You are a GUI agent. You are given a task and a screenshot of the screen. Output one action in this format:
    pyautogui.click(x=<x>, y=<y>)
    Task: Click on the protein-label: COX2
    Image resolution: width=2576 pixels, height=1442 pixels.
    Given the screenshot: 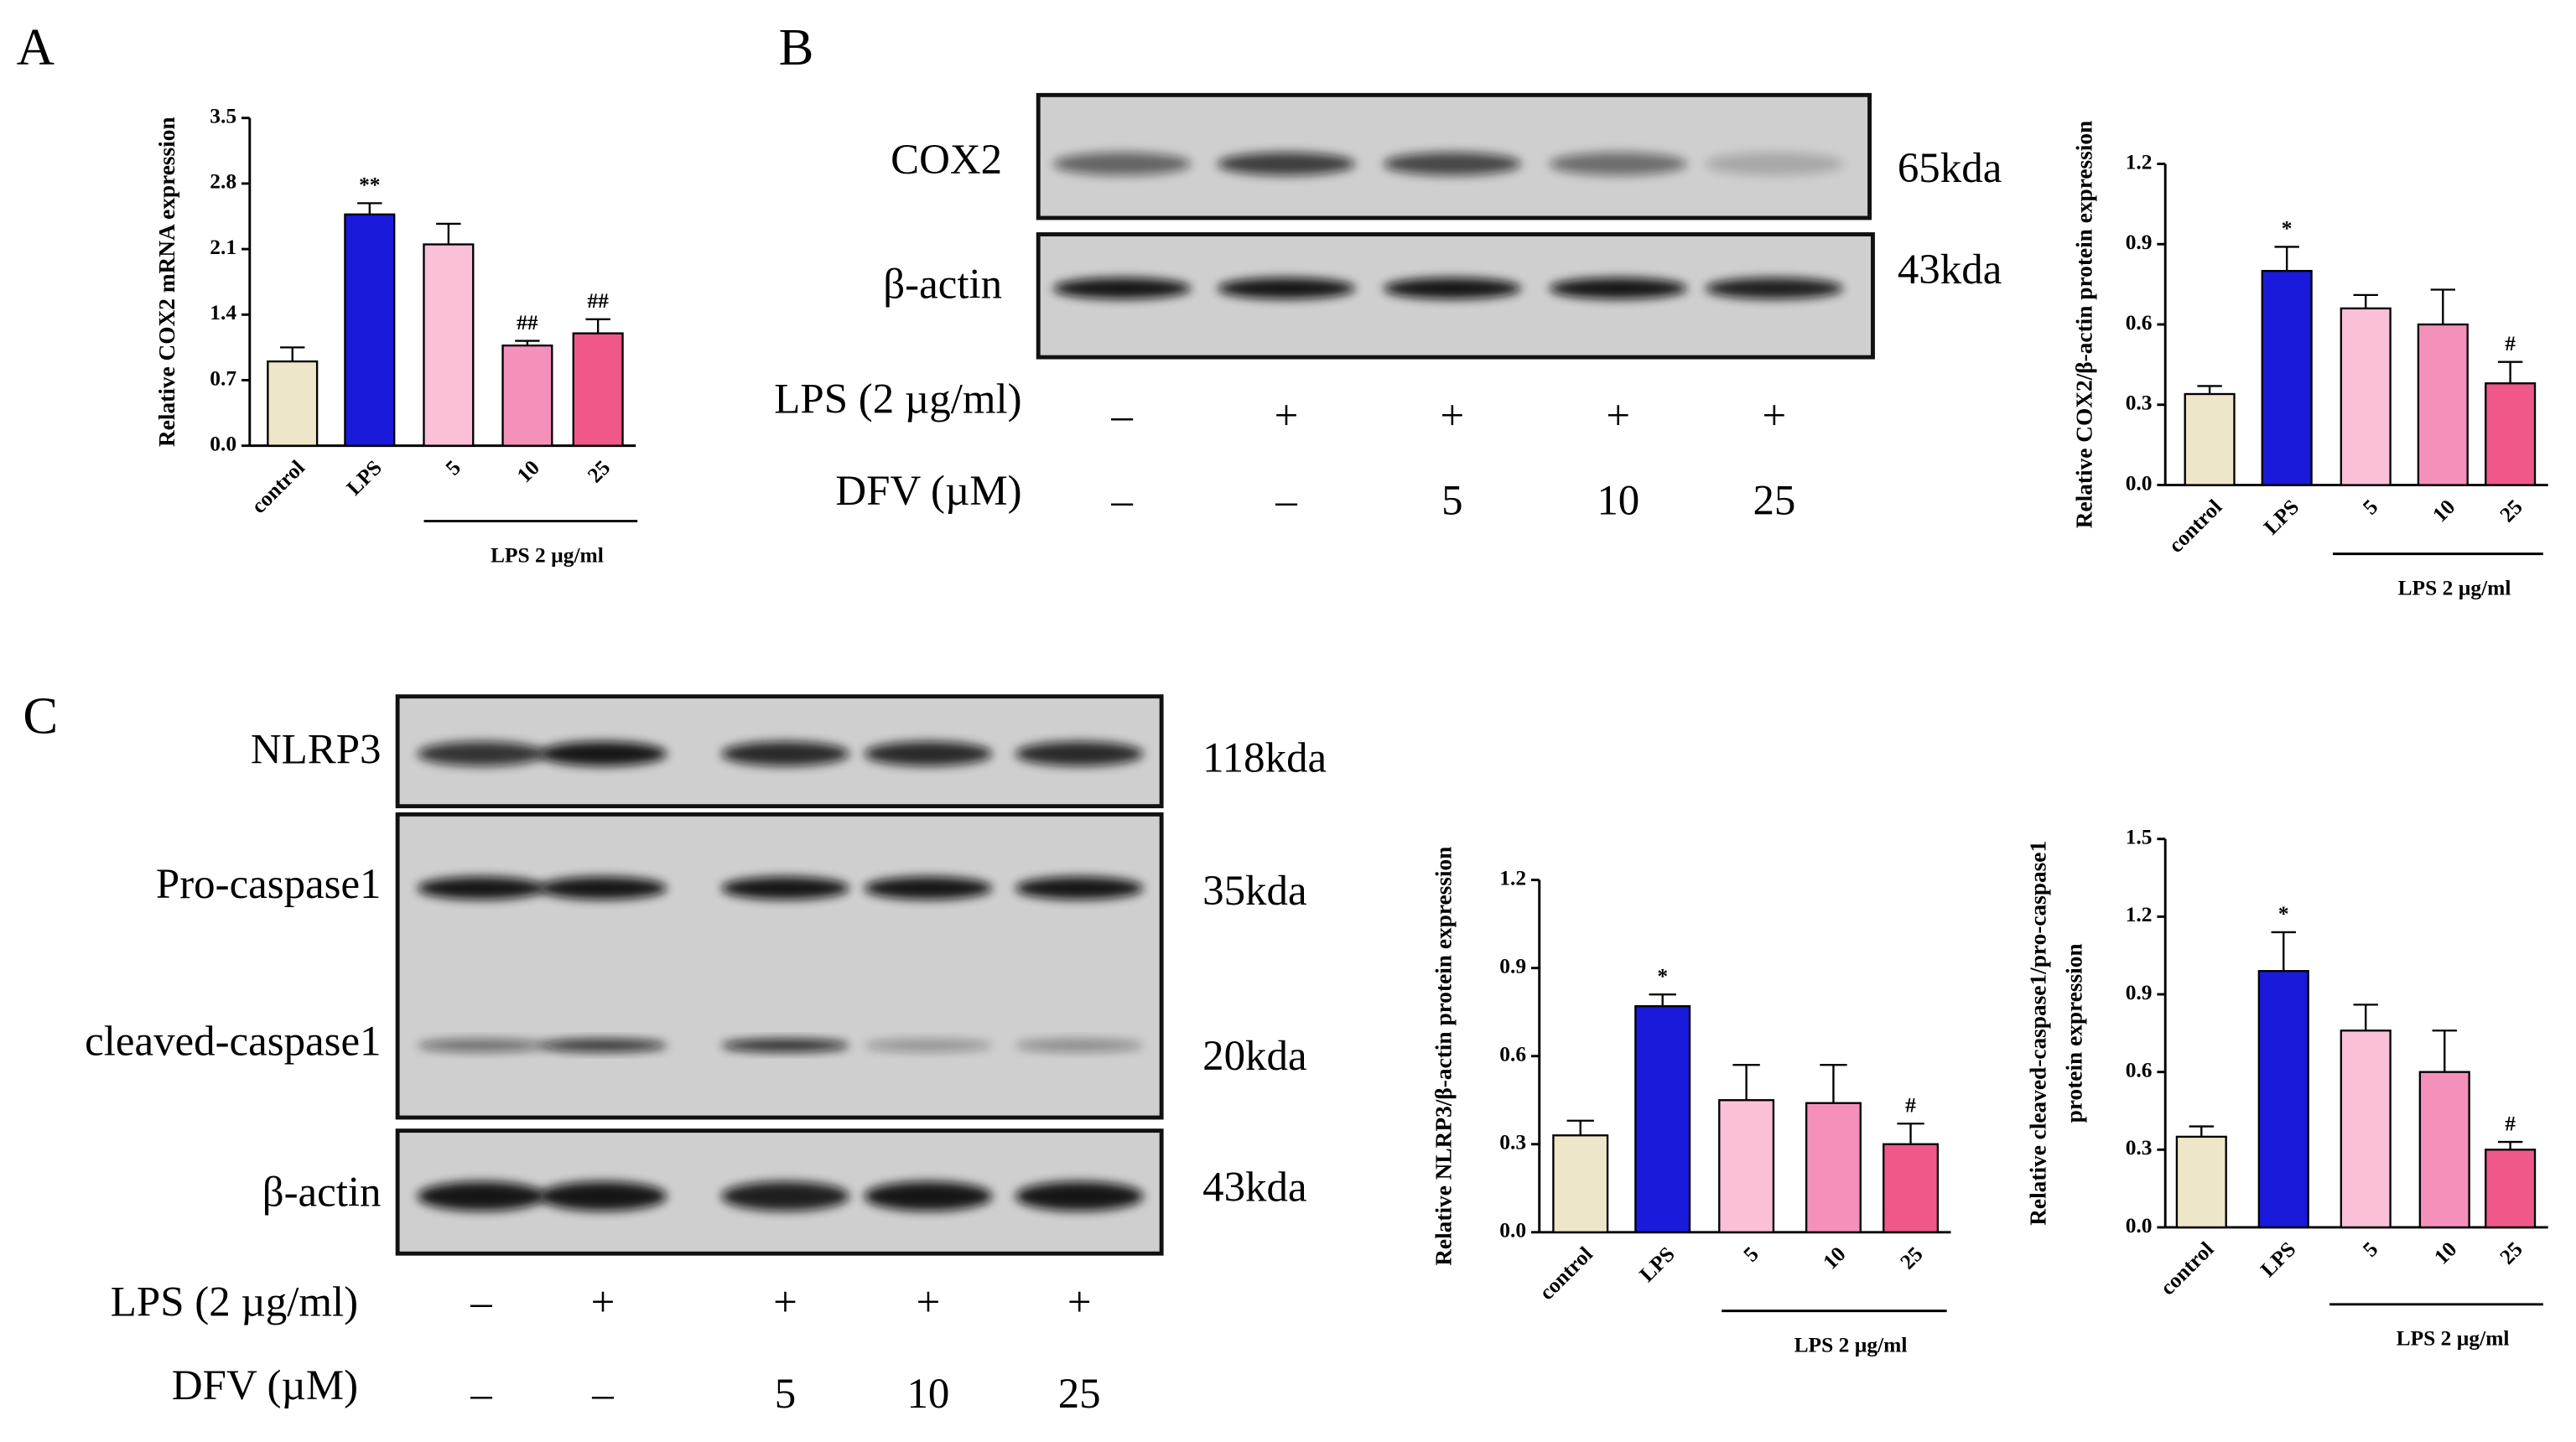 What is the action you would take?
    pyautogui.click(x=946, y=160)
    